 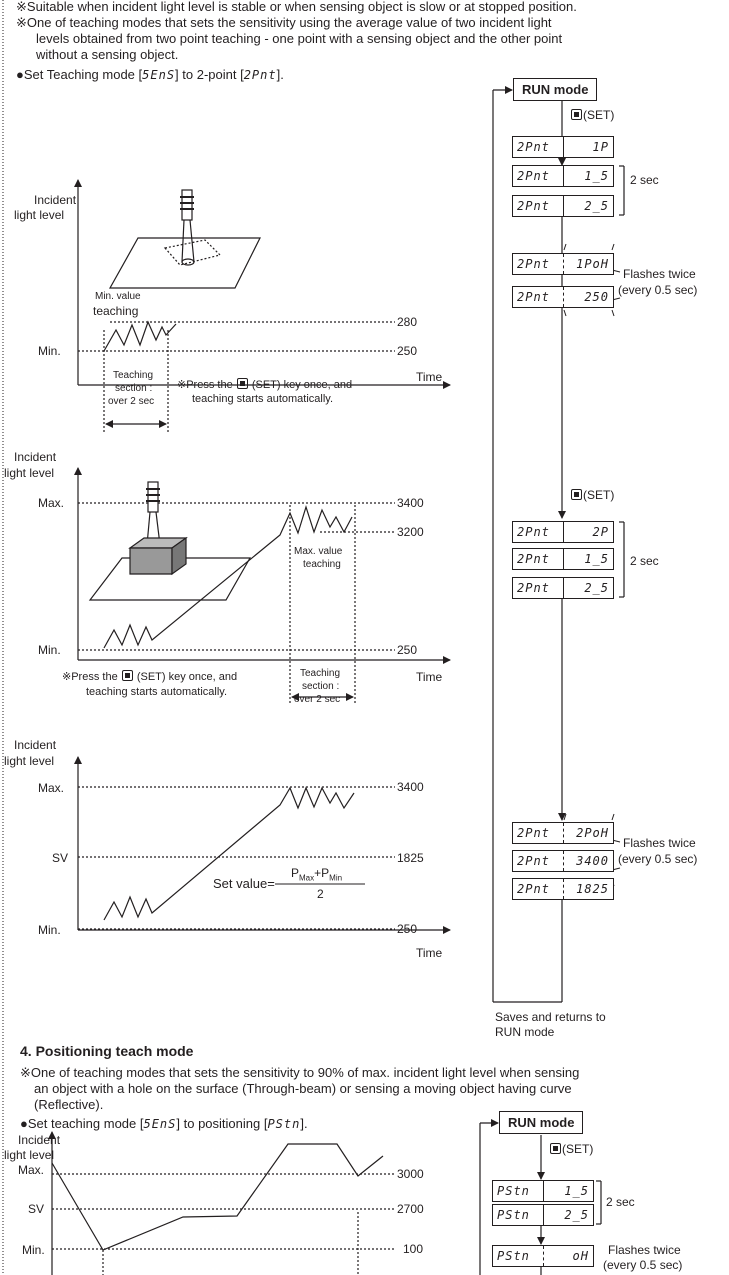 I want to click on sec3-note2c: without a sensing object., so click(x=107, y=54).